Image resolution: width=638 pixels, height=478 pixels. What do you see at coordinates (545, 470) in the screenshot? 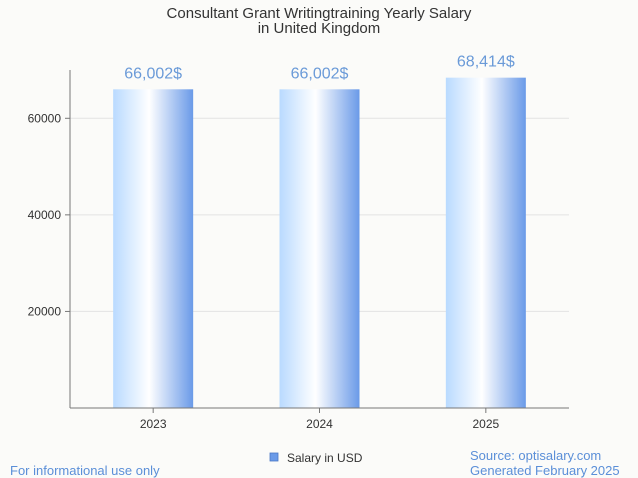
I see `generated-text: Generated February 2025` at bounding box center [545, 470].